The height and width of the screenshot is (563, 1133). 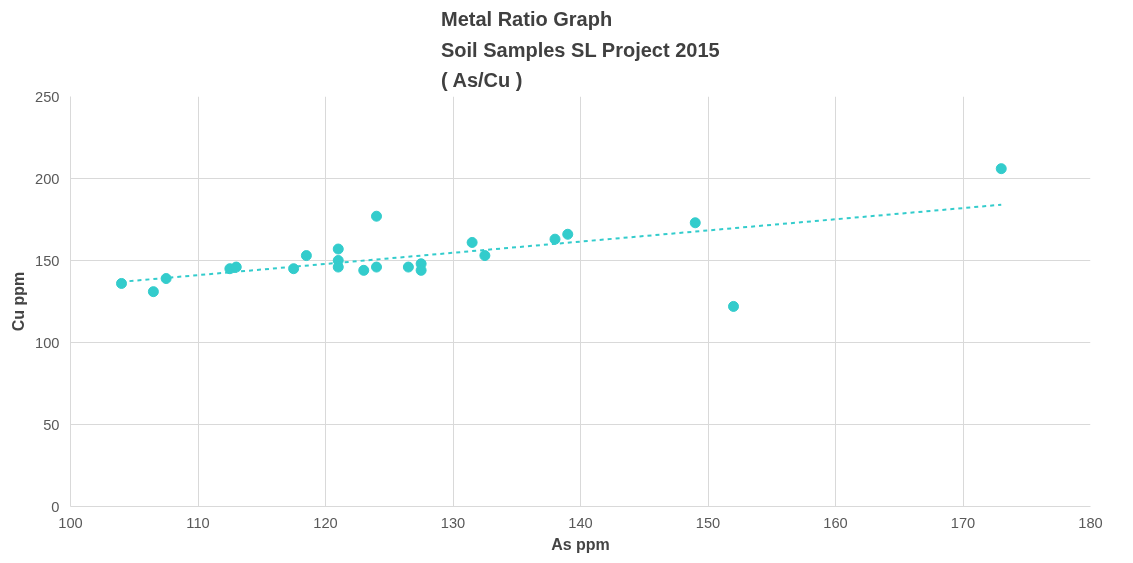 I want to click on y-axis-title: Cu ppm, so click(x=19, y=301).